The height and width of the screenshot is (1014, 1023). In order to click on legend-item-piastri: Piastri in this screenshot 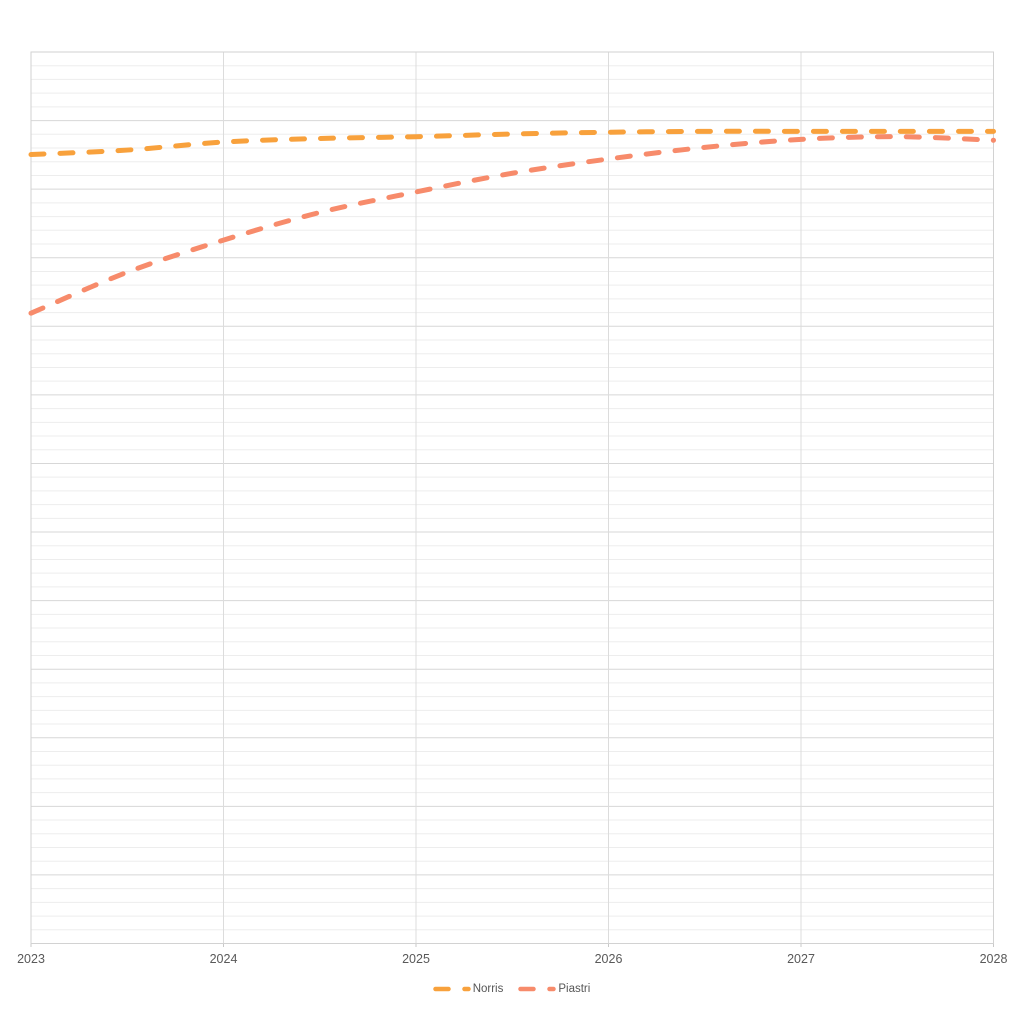, I will do `click(554, 989)`.